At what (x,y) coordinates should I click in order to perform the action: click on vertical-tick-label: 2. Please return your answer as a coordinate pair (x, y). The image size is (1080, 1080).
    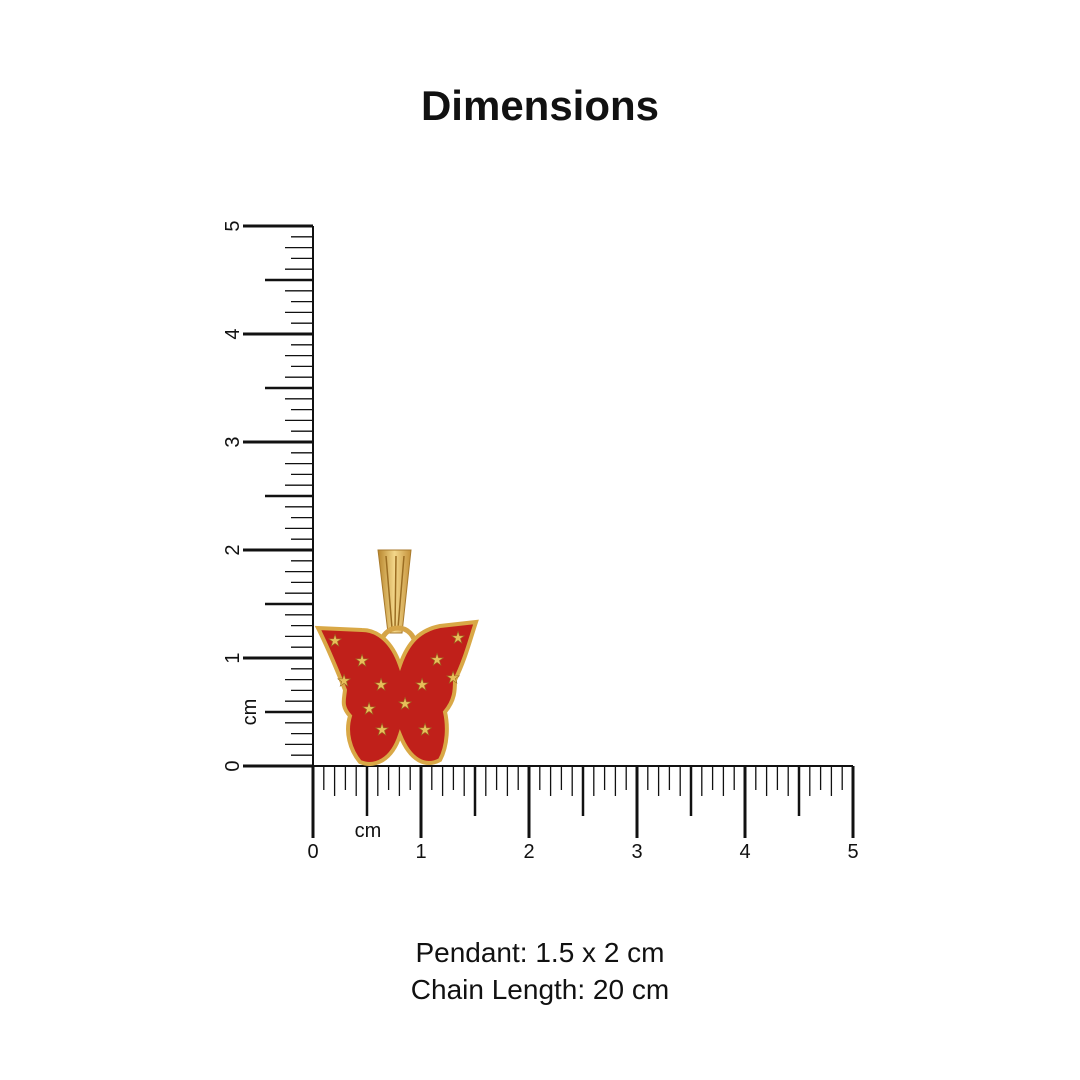
    Looking at the image, I should click on (233, 549).